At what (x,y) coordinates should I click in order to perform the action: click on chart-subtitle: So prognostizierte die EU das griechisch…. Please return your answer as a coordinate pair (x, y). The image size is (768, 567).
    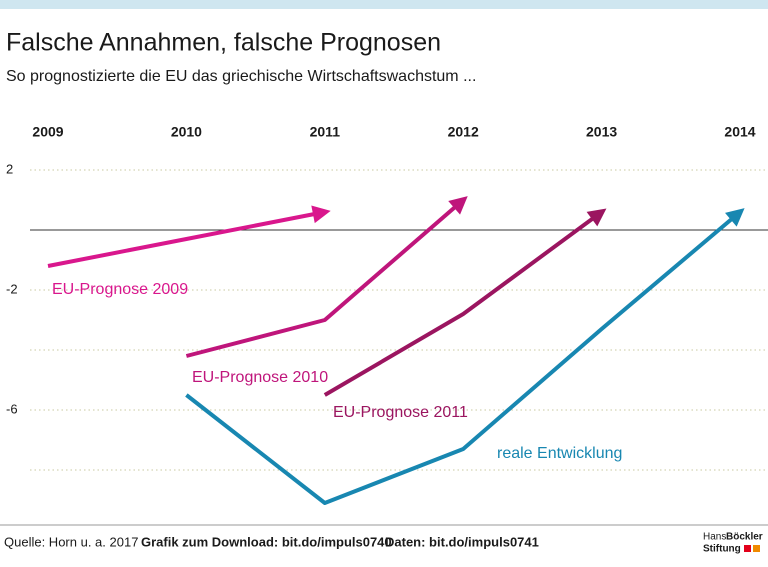
    Looking at the image, I should click on (241, 76).